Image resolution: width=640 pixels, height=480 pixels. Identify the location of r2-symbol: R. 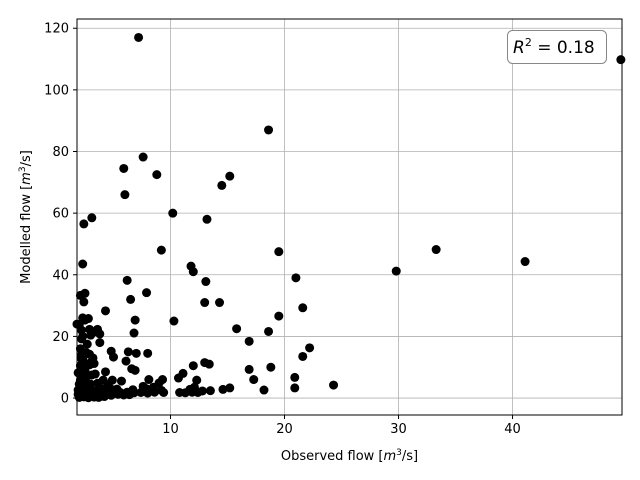
(519, 48).